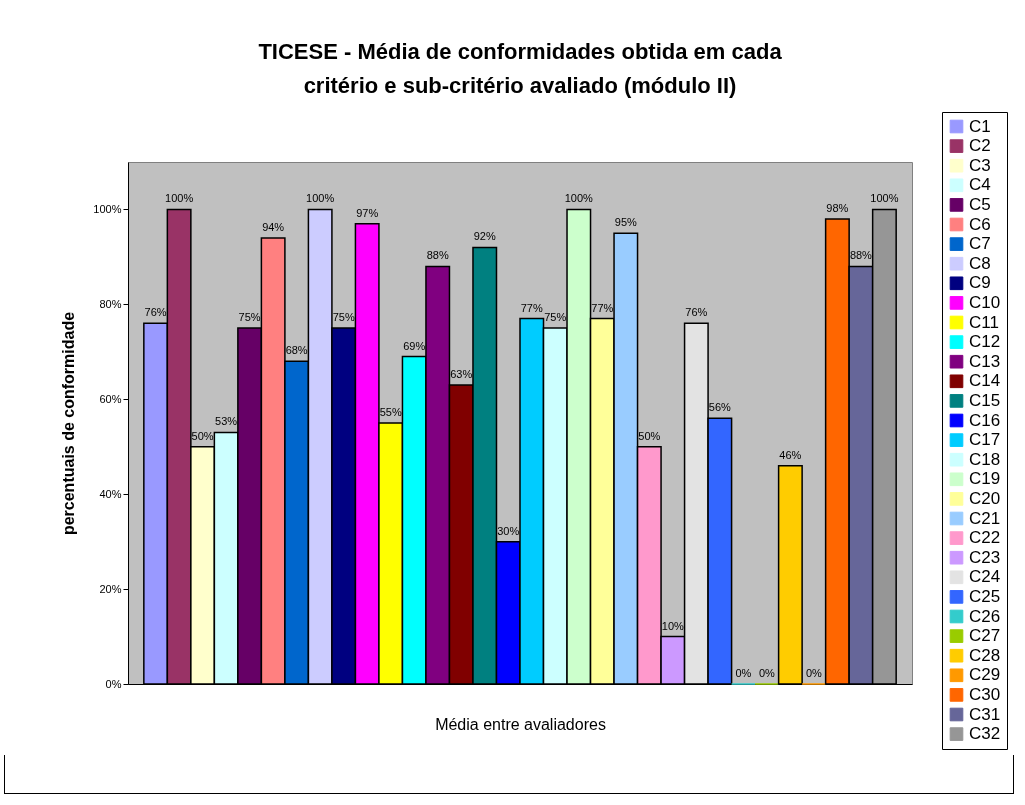 This screenshot has height=805, width=1025. I want to click on data-label: 46%, so click(790, 454).